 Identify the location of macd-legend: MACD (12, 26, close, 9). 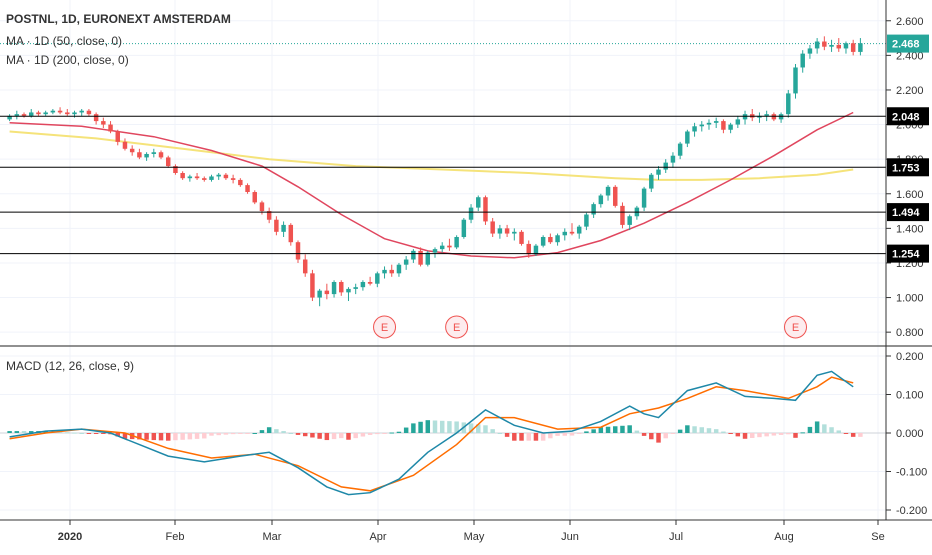
(70, 366).